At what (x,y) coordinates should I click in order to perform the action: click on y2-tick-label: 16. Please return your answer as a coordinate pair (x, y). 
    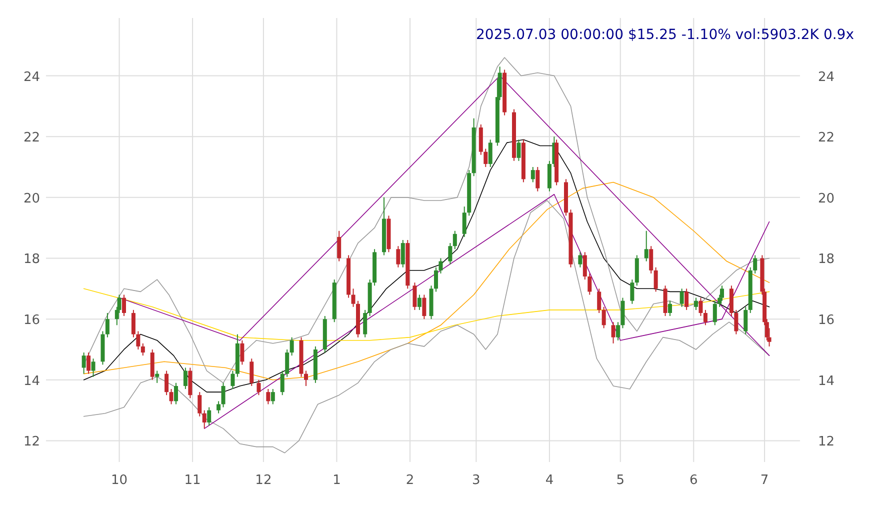
    Looking at the image, I should click on (826, 320).